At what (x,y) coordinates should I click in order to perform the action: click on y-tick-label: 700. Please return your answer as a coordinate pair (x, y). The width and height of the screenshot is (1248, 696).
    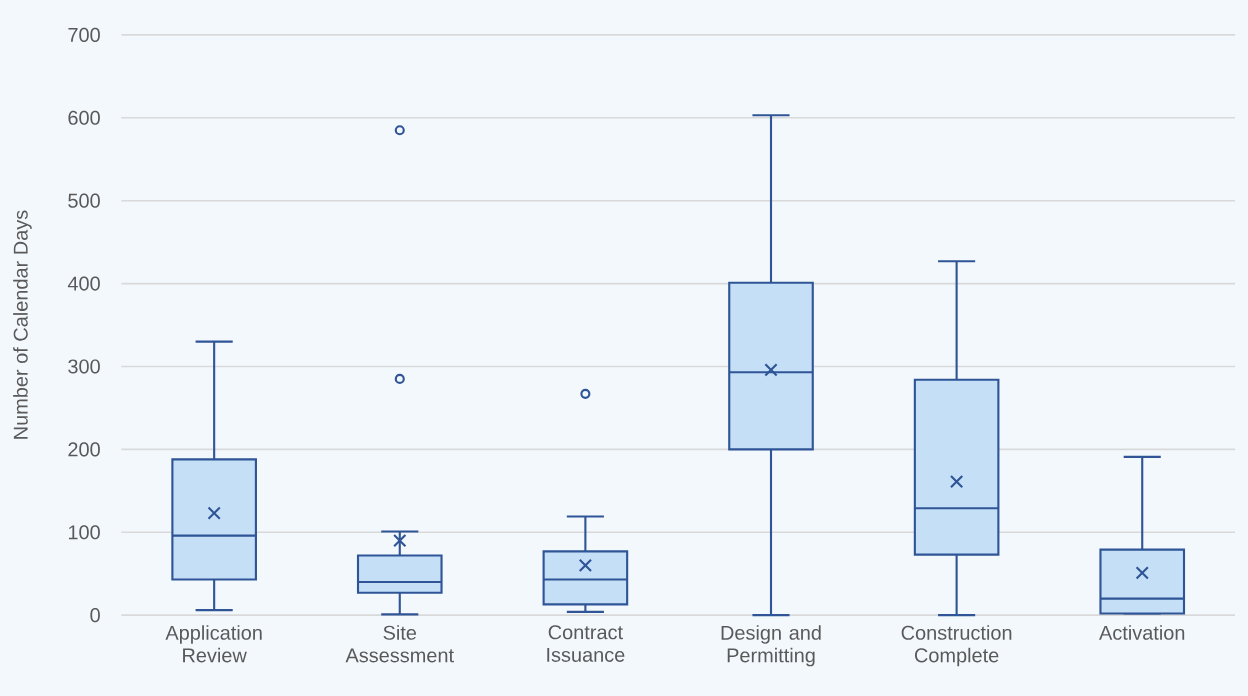
    Looking at the image, I should click on (84, 34).